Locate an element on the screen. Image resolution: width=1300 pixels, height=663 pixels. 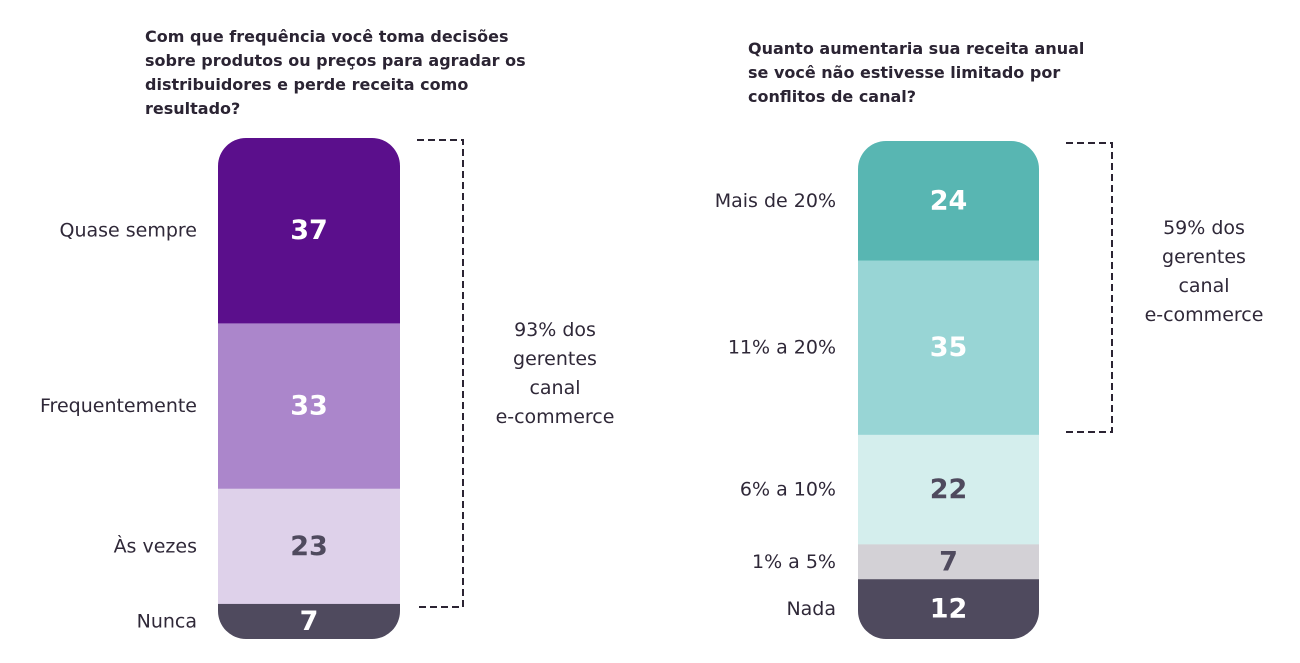
category-label: 11% a 20% is located at coordinates (782, 348).